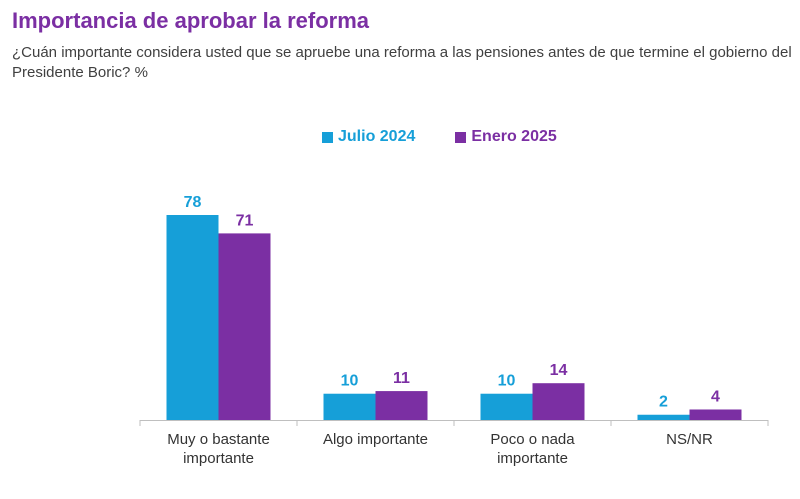  I want to click on category-label-3-line-2: importante, so click(532, 458).